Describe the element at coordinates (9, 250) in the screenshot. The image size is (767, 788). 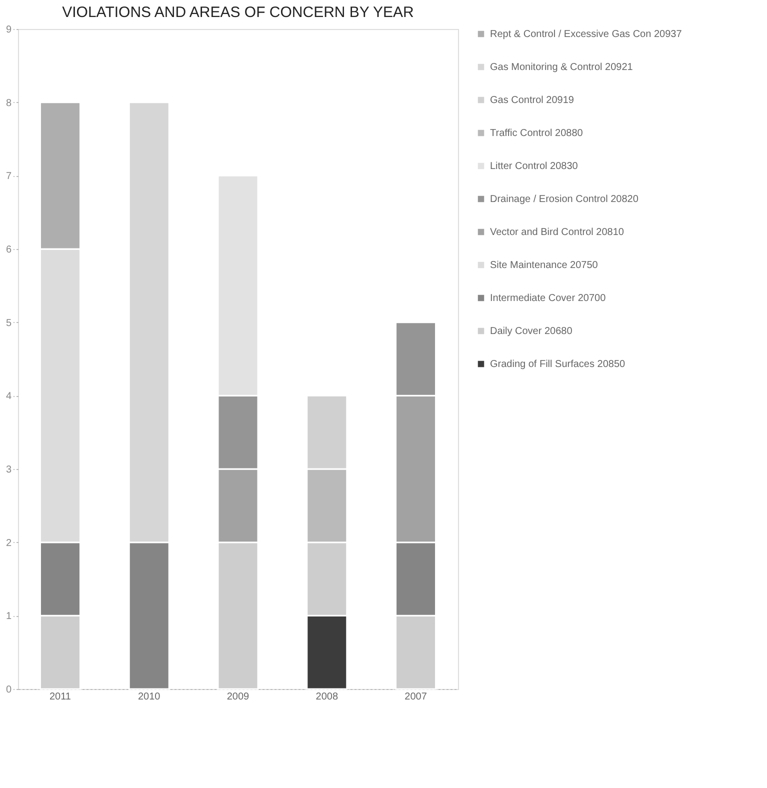
I see `y-tick-label: 6` at that location.